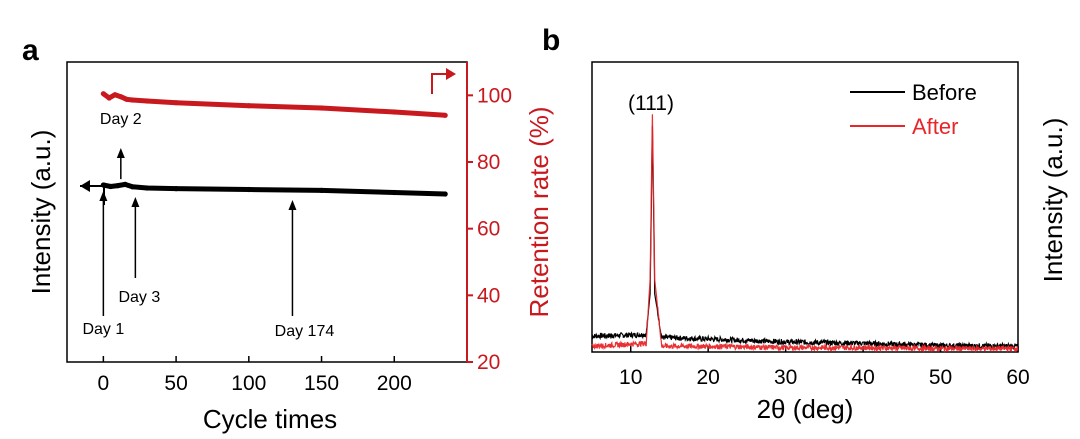 This screenshot has width=1080, height=439. What do you see at coordinates (270, 419) in the screenshot?
I see `panel-a-xlabel: Cycle times` at bounding box center [270, 419].